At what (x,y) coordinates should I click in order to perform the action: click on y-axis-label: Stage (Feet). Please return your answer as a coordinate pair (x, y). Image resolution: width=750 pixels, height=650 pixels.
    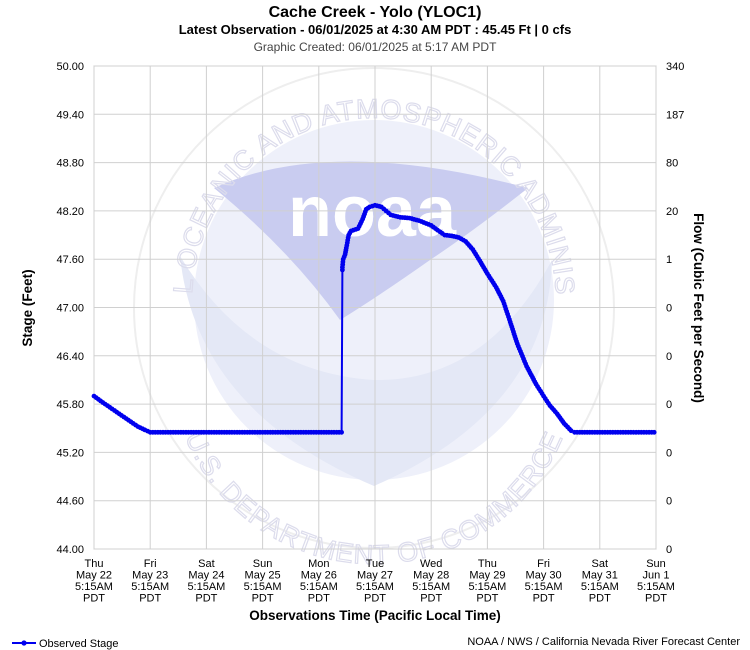
    Looking at the image, I should click on (27, 307).